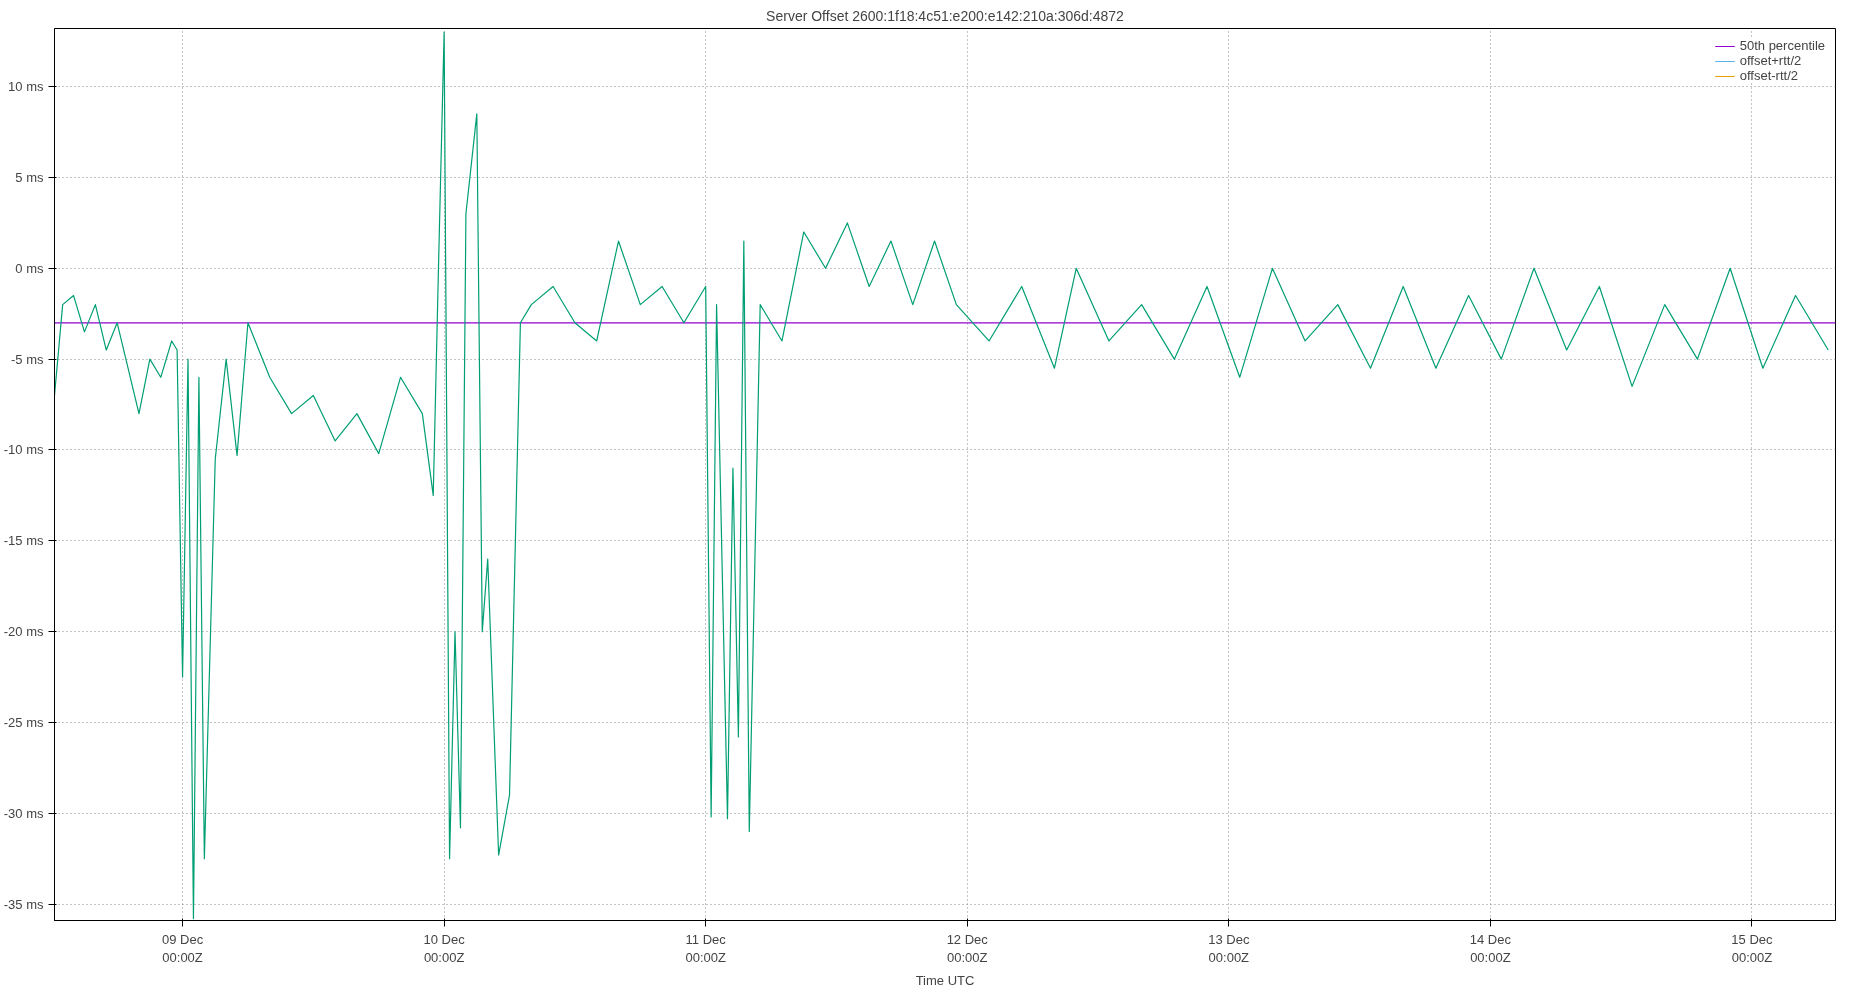  I want to click on y-tick-label: -25 ms, so click(23, 722).